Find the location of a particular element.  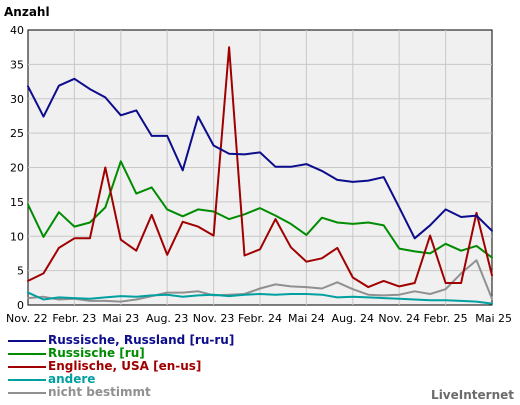

x-tick-label: Mai 24 is located at coordinates (306, 318).